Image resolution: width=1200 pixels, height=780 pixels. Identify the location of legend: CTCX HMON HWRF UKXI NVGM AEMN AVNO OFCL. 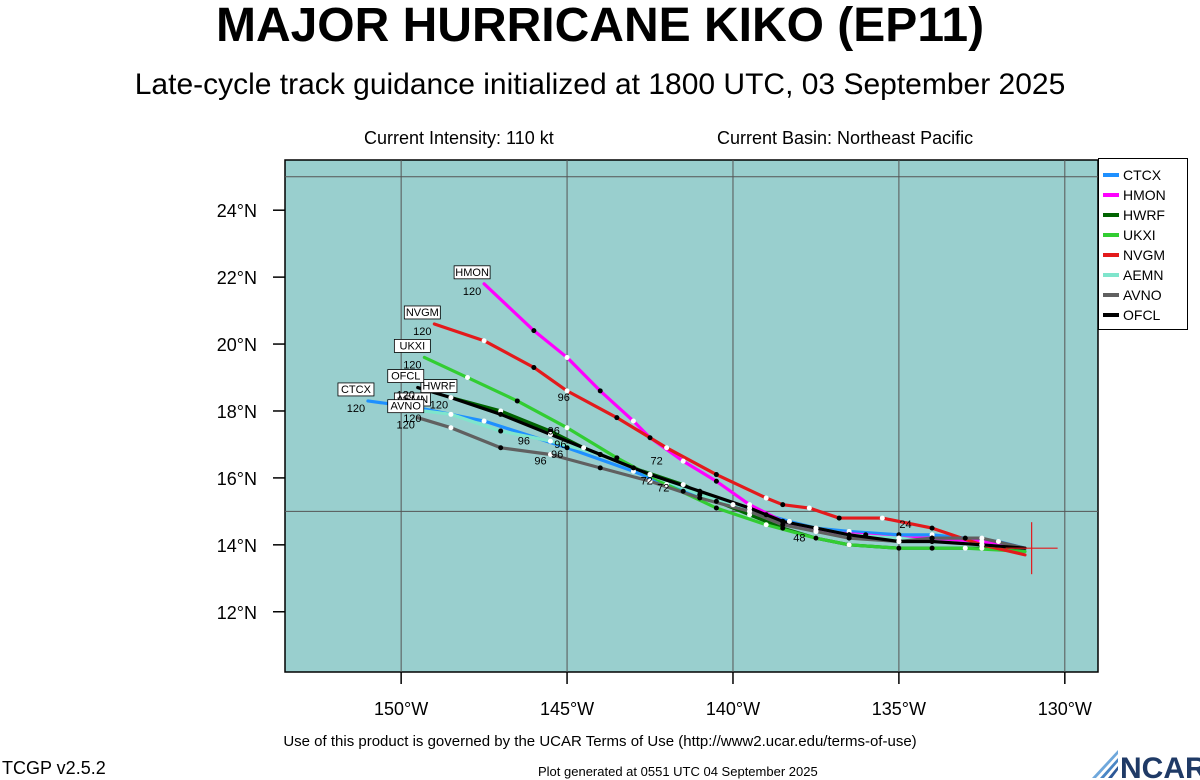
(1143, 244).